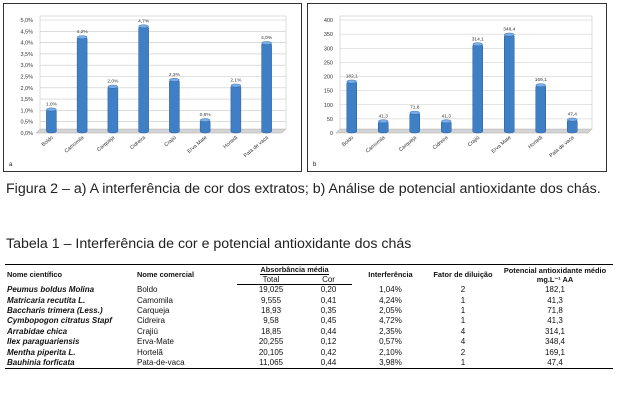 This screenshot has height=406, width=618. I want to click on x-tick-label: Hortelã, so click(535, 142).